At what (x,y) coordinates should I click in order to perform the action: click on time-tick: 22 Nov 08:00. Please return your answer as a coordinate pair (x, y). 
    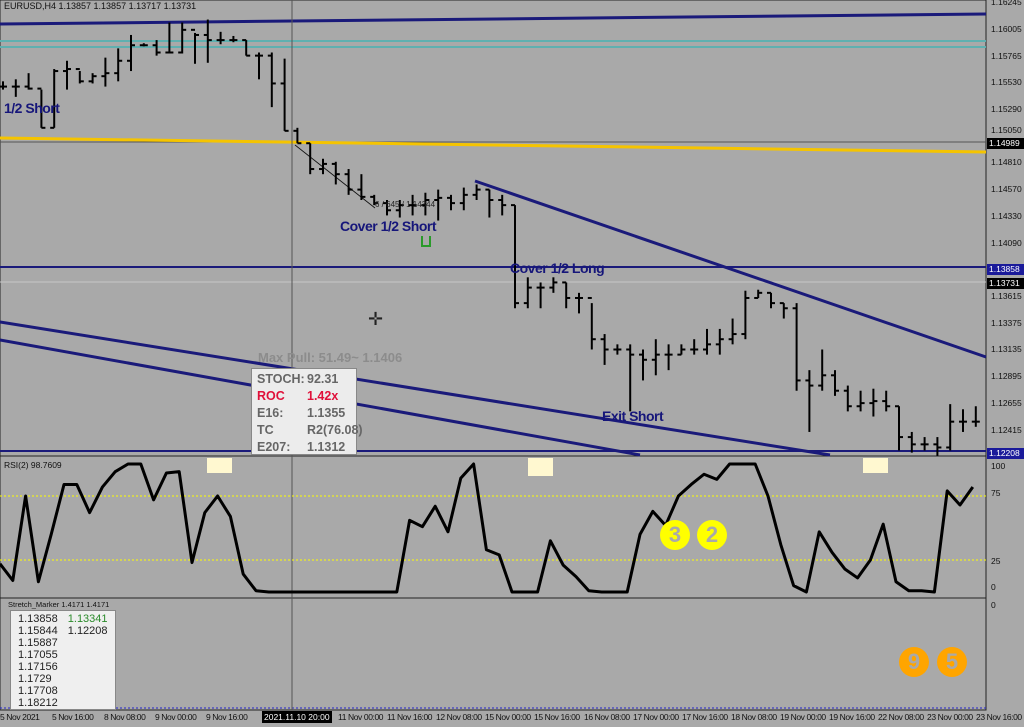
    Looking at the image, I should click on (901, 717).